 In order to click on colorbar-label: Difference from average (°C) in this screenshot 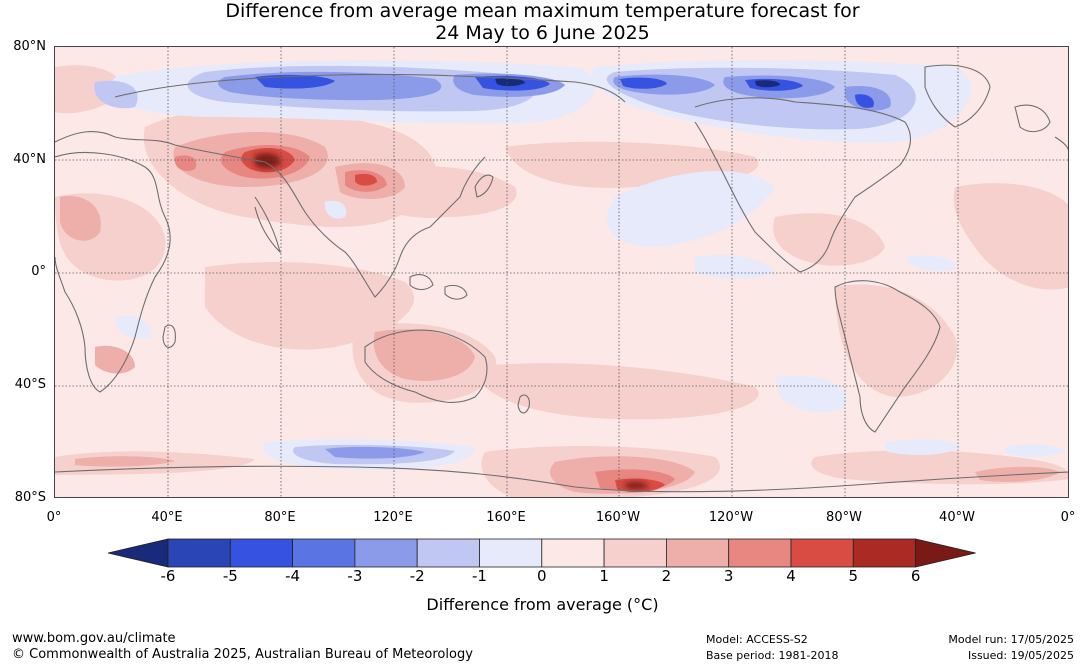, I will do `click(542, 604)`.